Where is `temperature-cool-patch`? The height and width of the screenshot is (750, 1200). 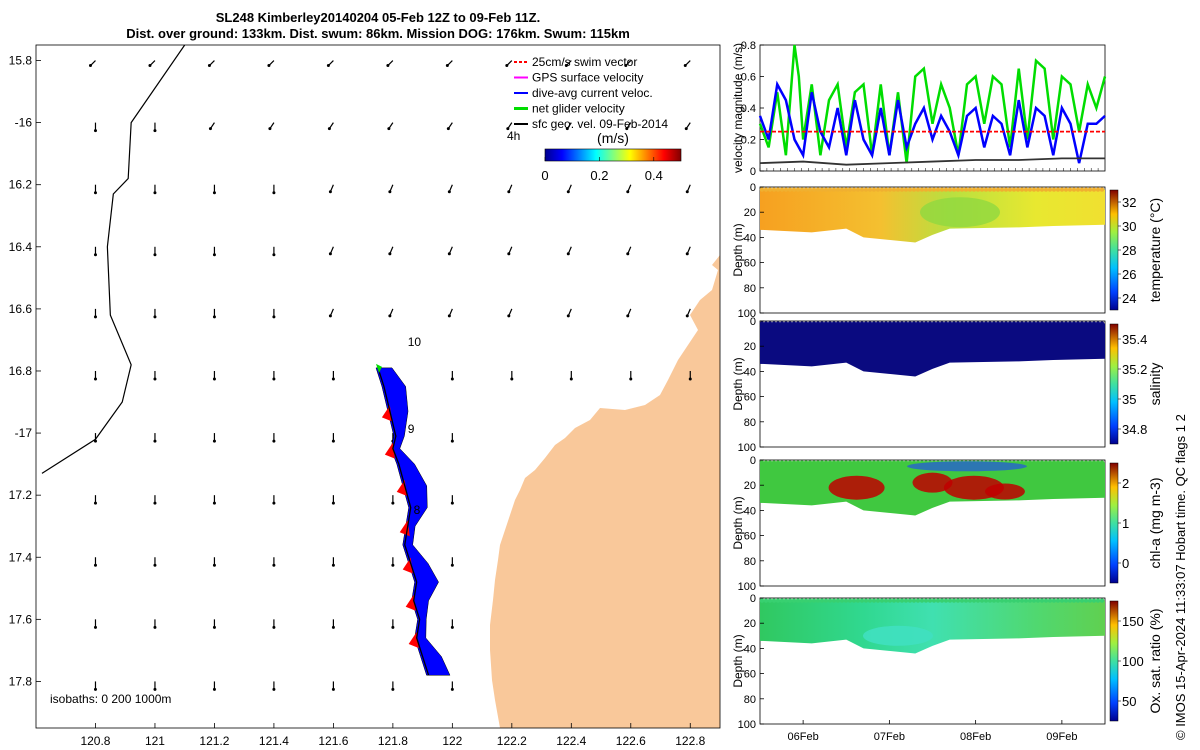
temperature-cool-patch is located at coordinates (960, 212).